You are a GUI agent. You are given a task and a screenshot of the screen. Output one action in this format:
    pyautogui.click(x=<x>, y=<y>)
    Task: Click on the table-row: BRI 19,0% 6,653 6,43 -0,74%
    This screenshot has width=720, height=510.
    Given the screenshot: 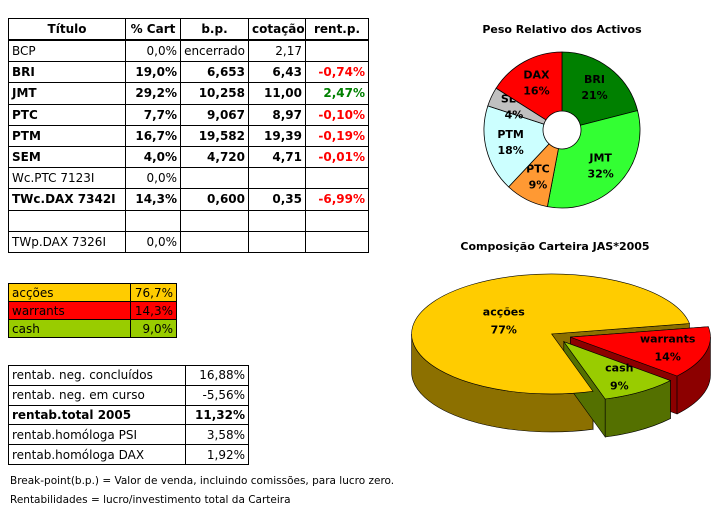 What is the action you would take?
    pyautogui.click(x=188, y=72)
    